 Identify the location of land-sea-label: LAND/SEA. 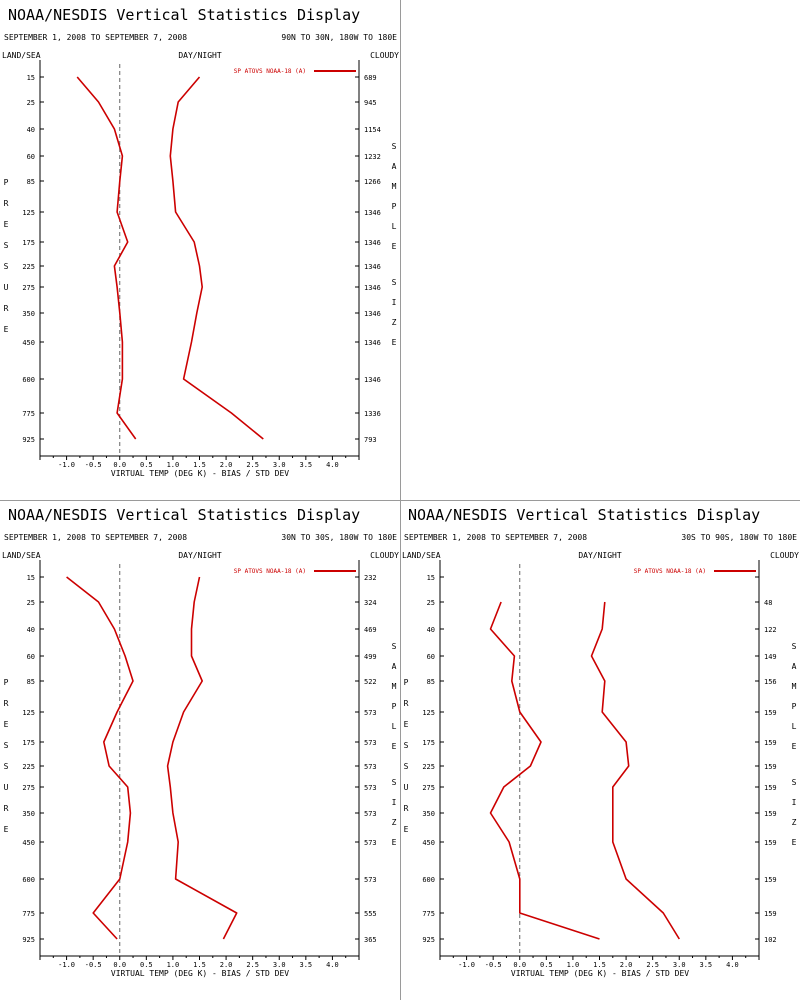
(21, 555).